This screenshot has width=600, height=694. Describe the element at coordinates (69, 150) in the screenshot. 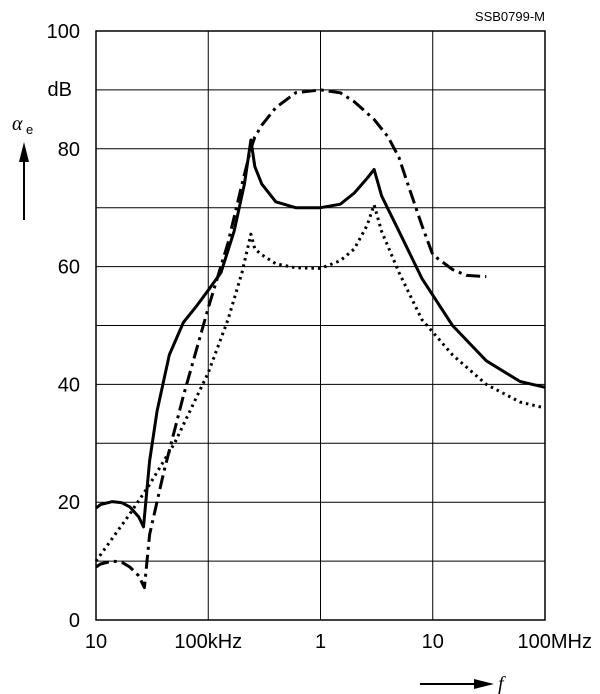

I see `y-tick-label: 80` at that location.